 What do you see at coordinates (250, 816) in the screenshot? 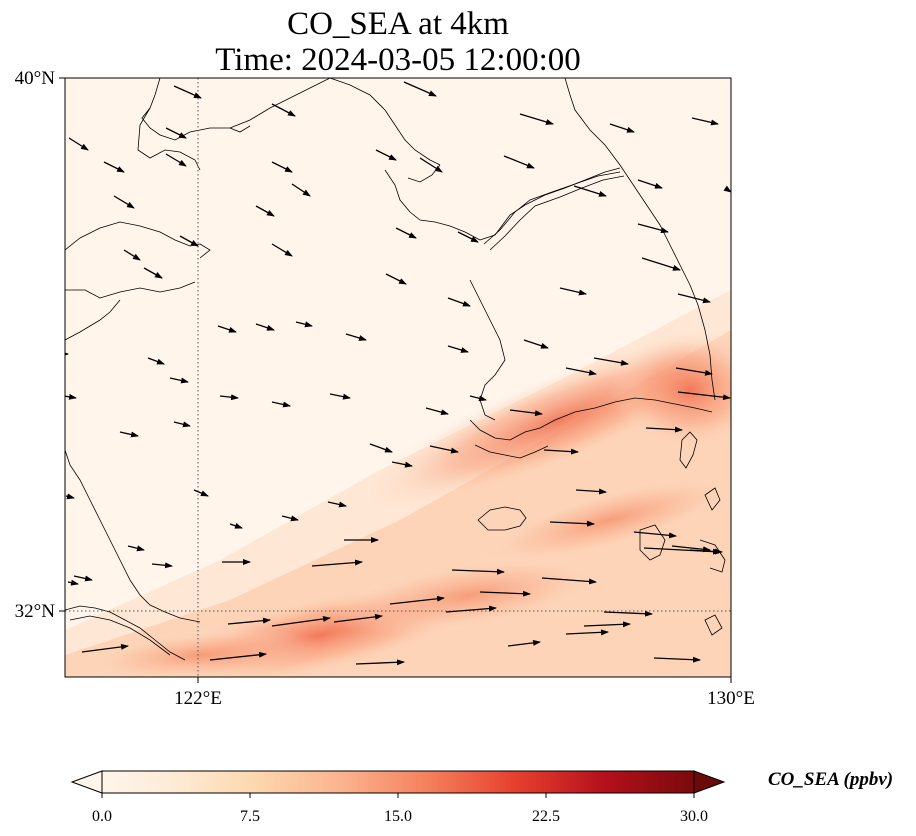
I see `colorbar-tick-1: 7.5` at bounding box center [250, 816].